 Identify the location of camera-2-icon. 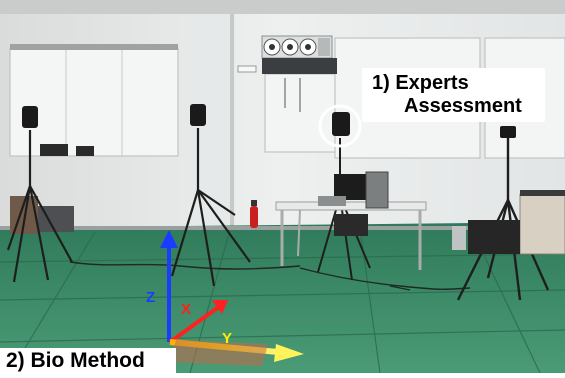
(198, 115).